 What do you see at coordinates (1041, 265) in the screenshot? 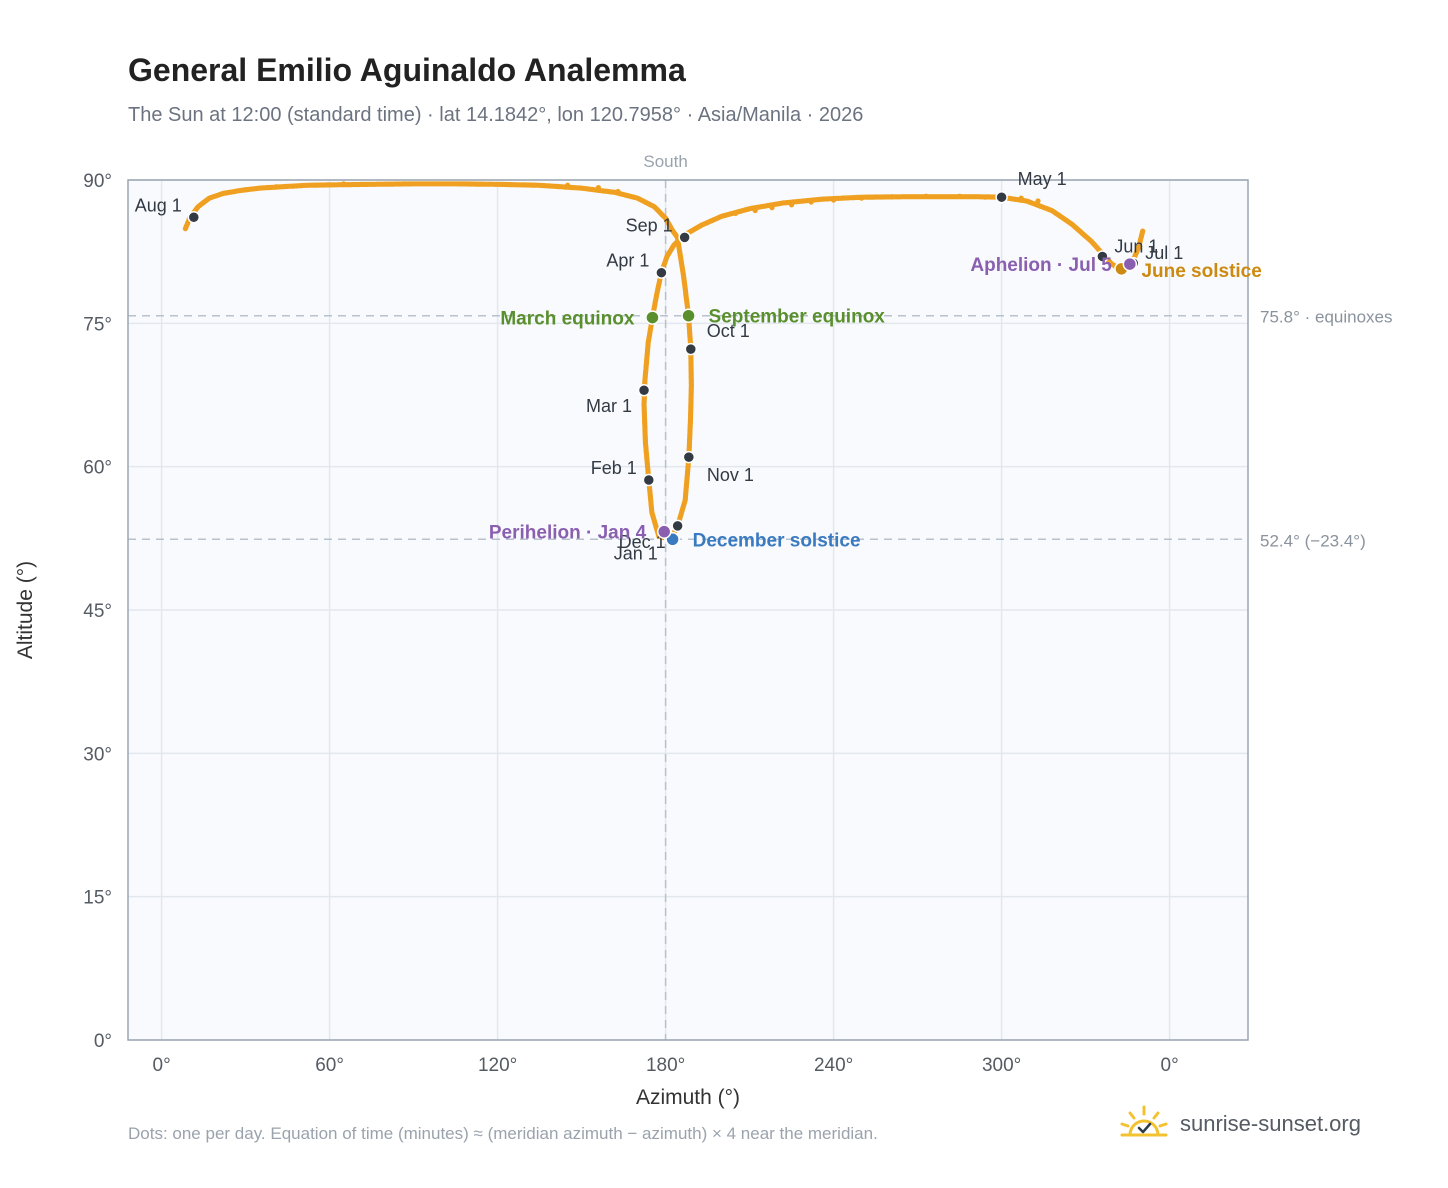
I see `event-label: Aphelion · Jul 5` at bounding box center [1041, 265].